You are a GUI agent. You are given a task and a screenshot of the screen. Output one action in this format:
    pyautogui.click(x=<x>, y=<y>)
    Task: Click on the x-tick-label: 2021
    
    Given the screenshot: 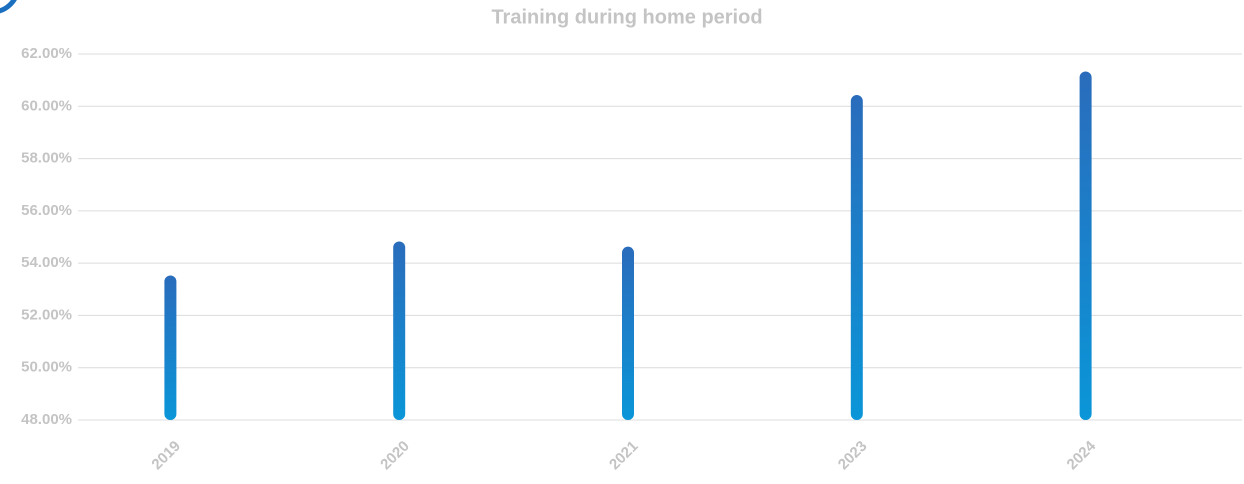 What is the action you would take?
    pyautogui.click(x=624, y=456)
    